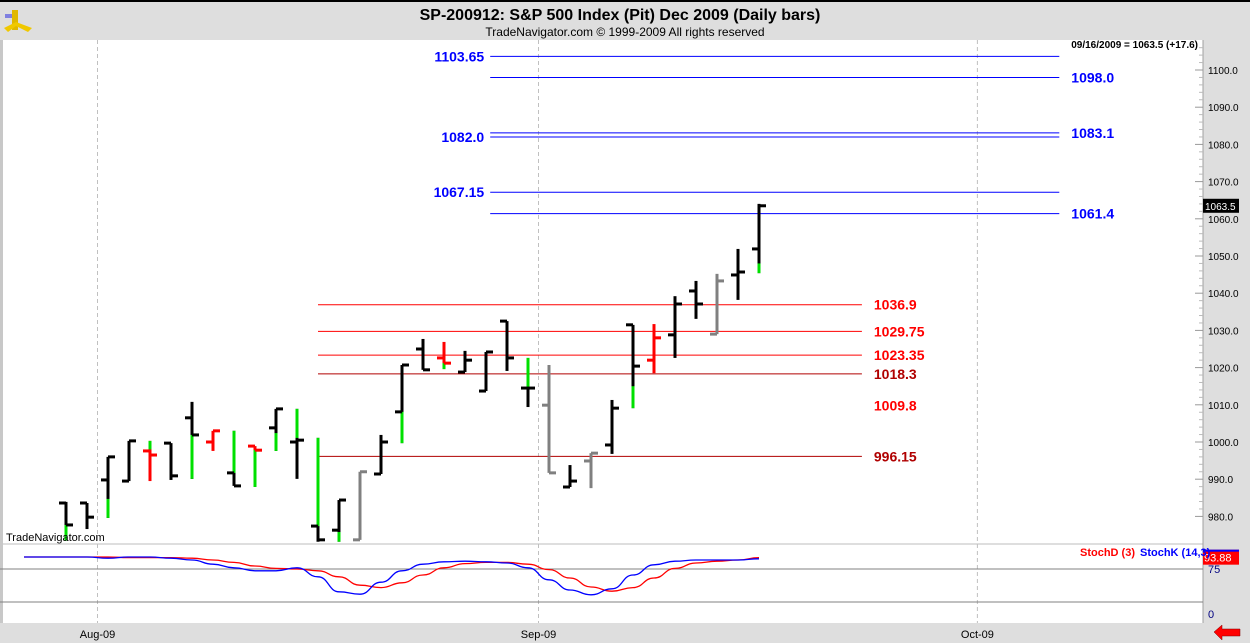 The width and height of the screenshot is (1250, 643). I want to click on y-tick-label: 1090.0, so click(1223, 108).